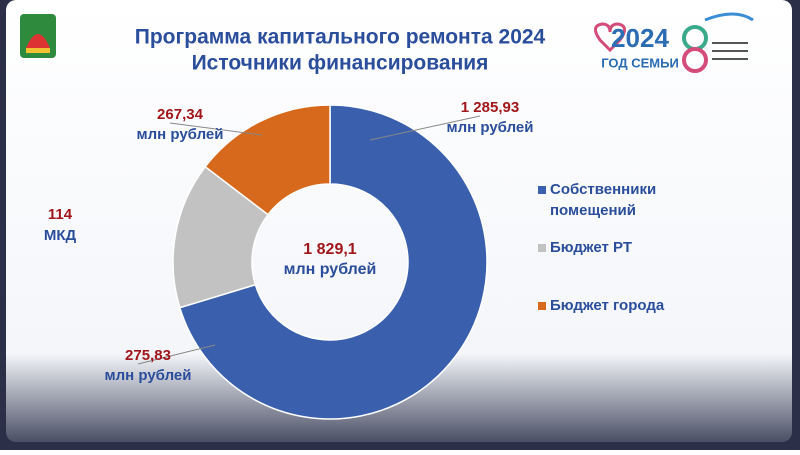 The image size is (800, 455). What do you see at coordinates (718, 42) in the screenshot?
I see `science-logo` at bounding box center [718, 42].